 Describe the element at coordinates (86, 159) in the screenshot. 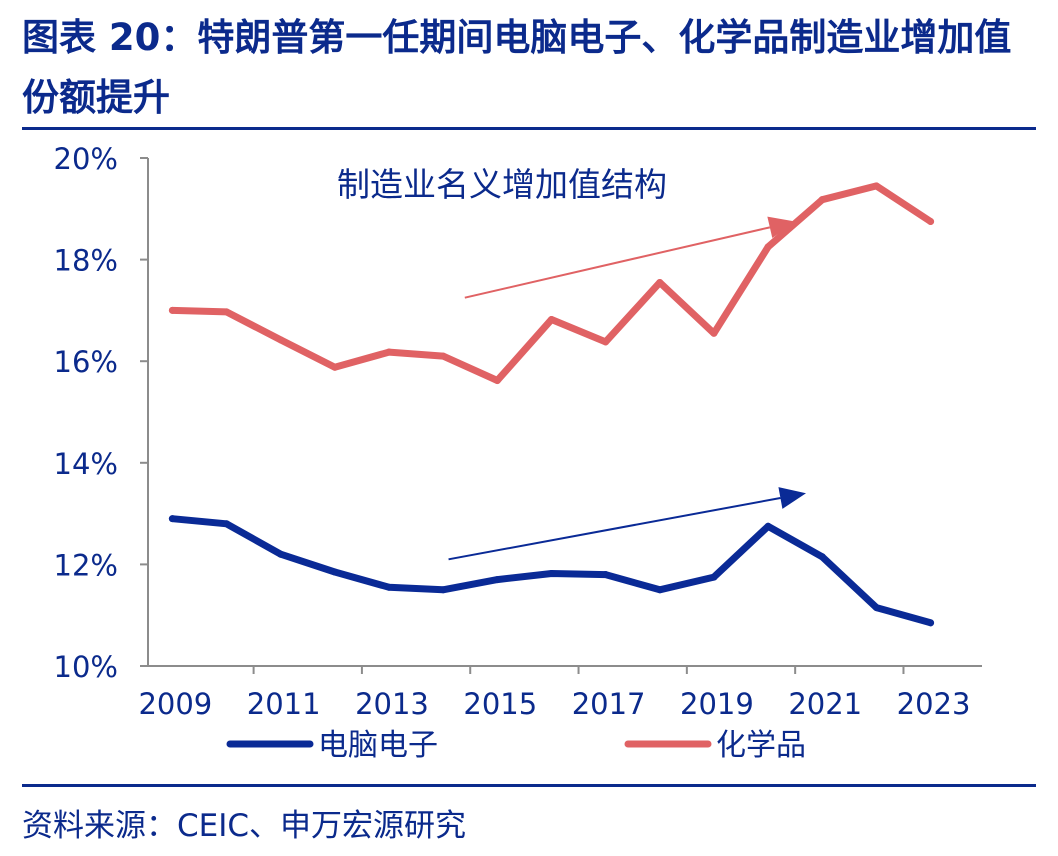

I see `y-tick-label: 20%` at that location.